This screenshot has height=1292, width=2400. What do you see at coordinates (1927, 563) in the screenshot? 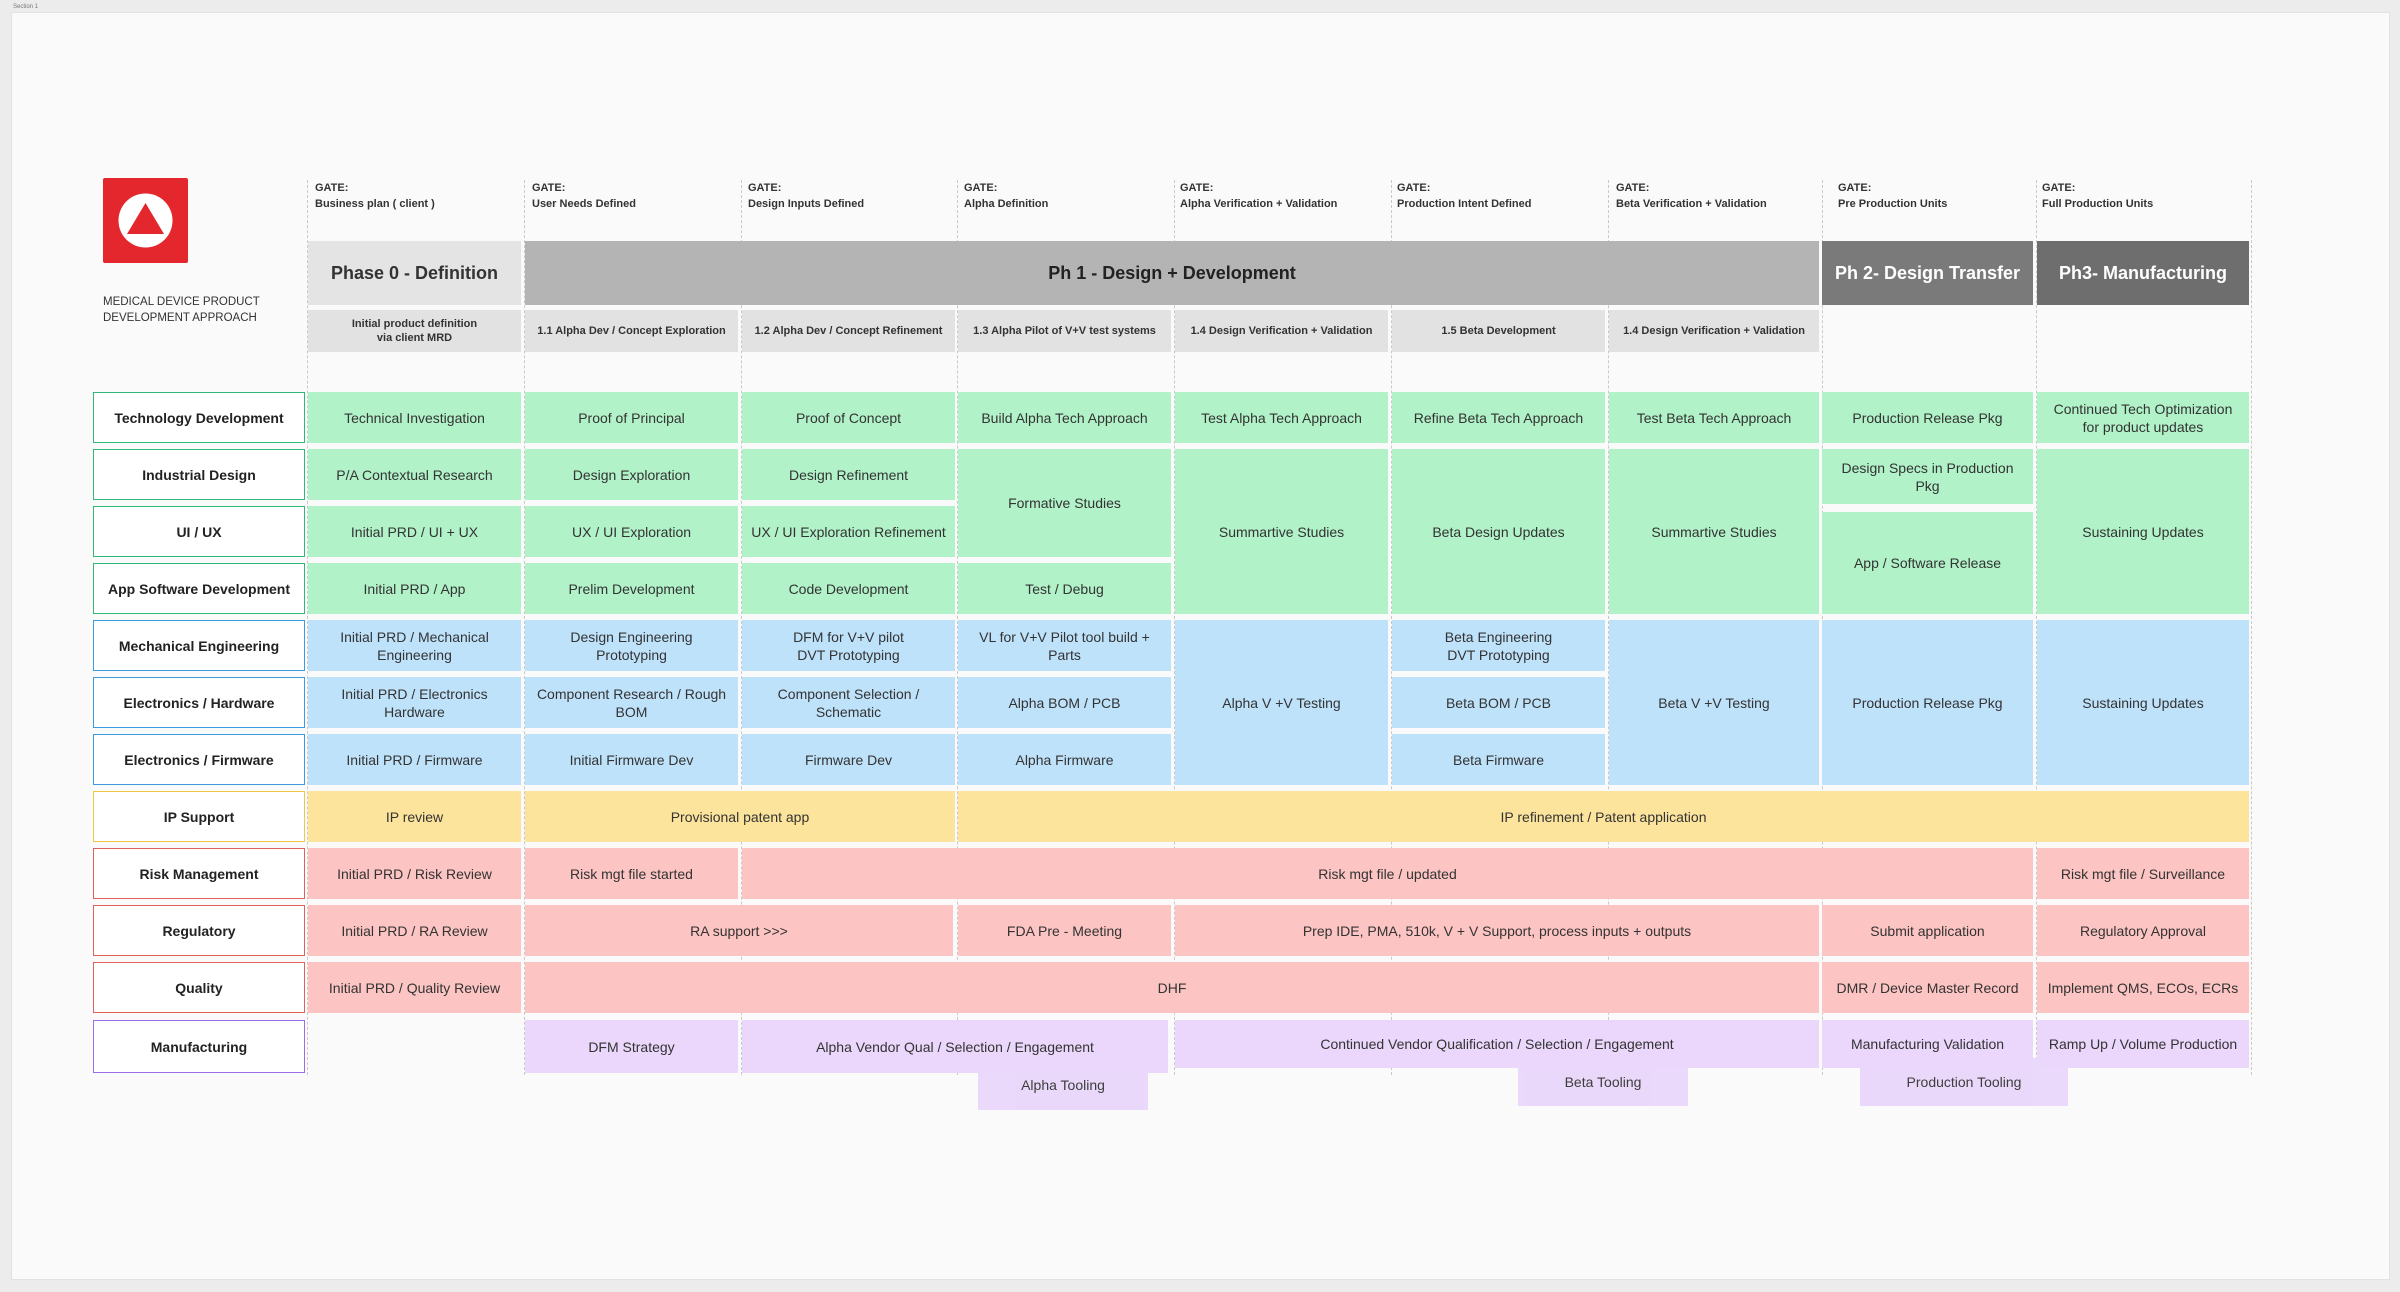
I see `task-cell: App / Software Release` at bounding box center [1927, 563].